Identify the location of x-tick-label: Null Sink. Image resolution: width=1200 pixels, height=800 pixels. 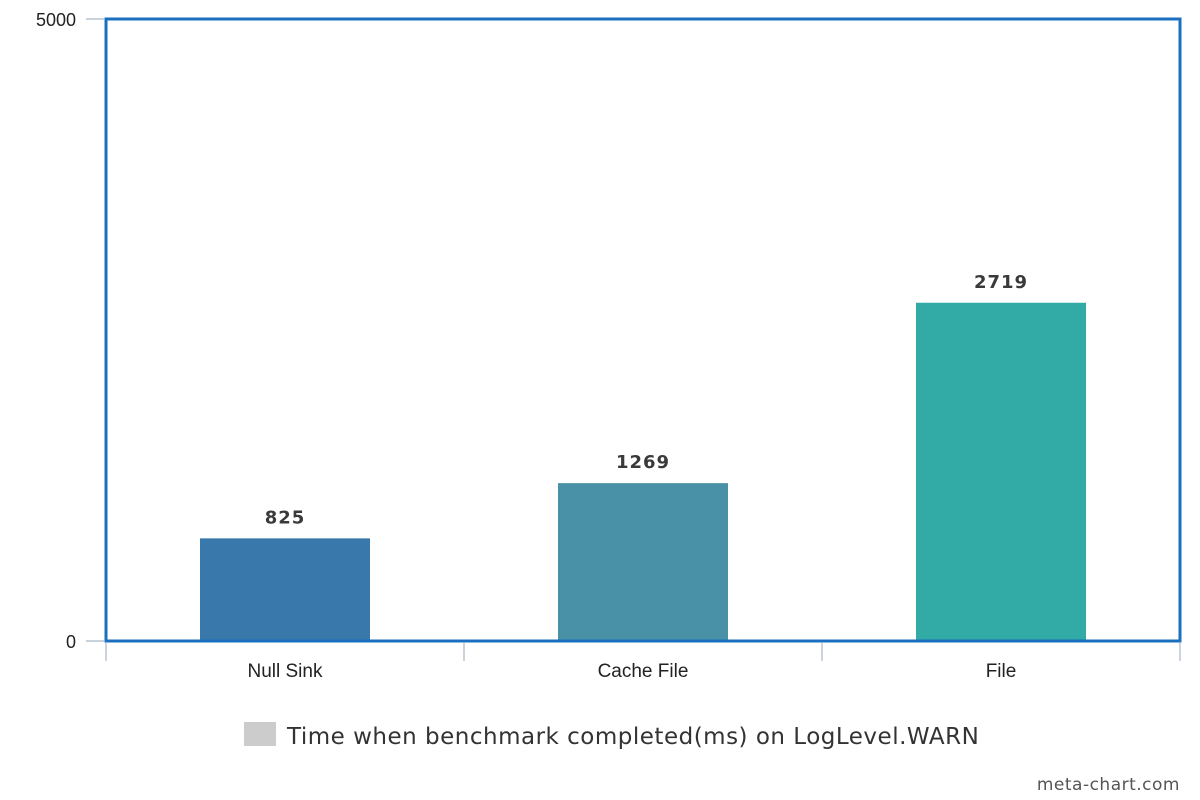
(285, 671).